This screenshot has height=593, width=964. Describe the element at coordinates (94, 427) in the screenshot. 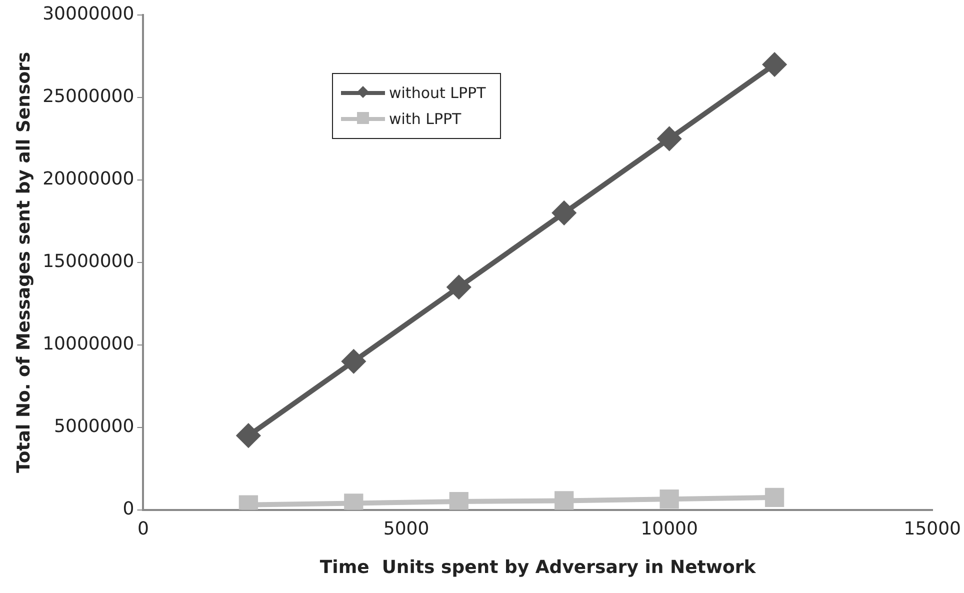

I see `y-tick-label: 5000000` at that location.